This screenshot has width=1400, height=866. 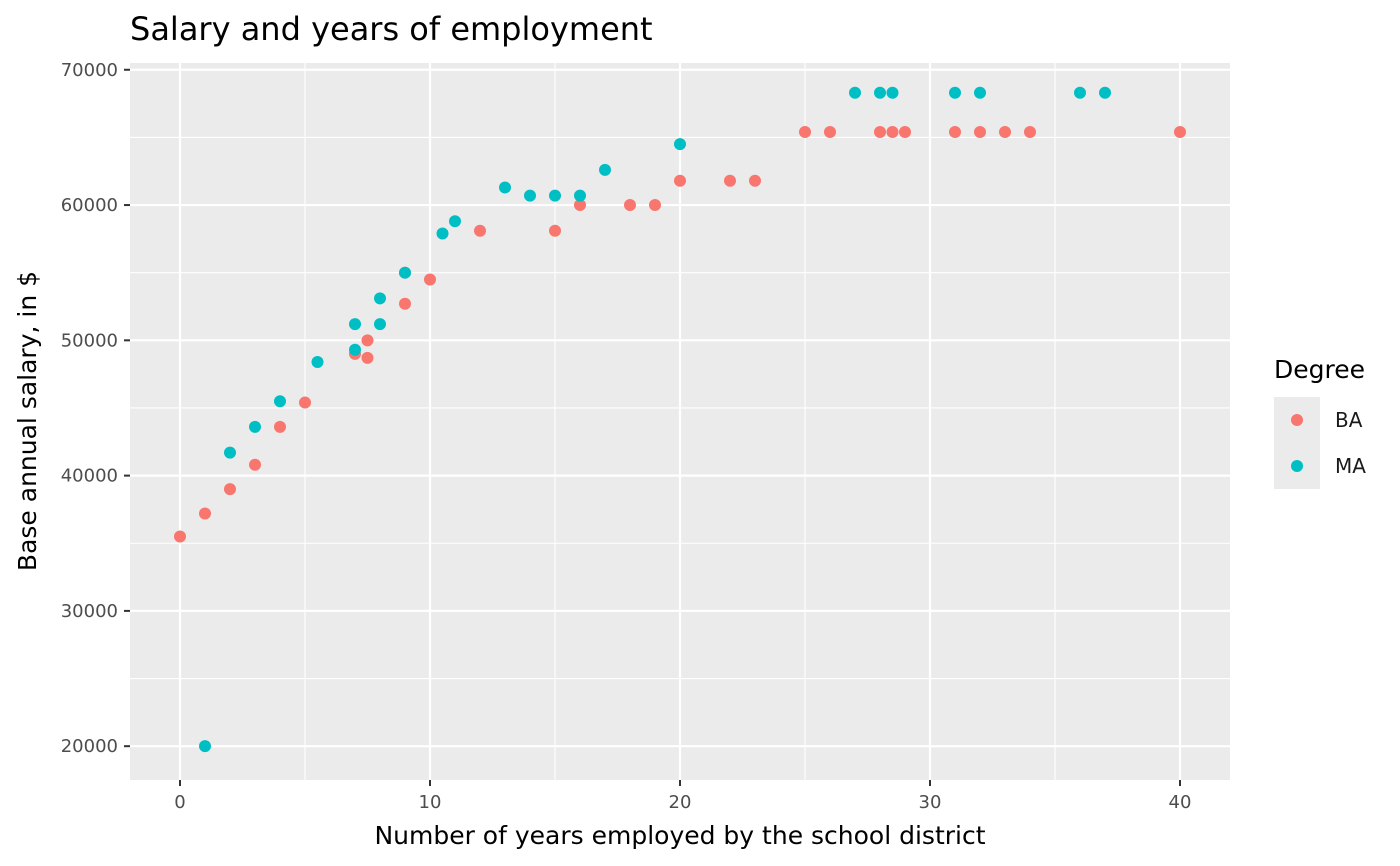 What do you see at coordinates (1297, 466) in the screenshot?
I see `legend-key-ma` at bounding box center [1297, 466].